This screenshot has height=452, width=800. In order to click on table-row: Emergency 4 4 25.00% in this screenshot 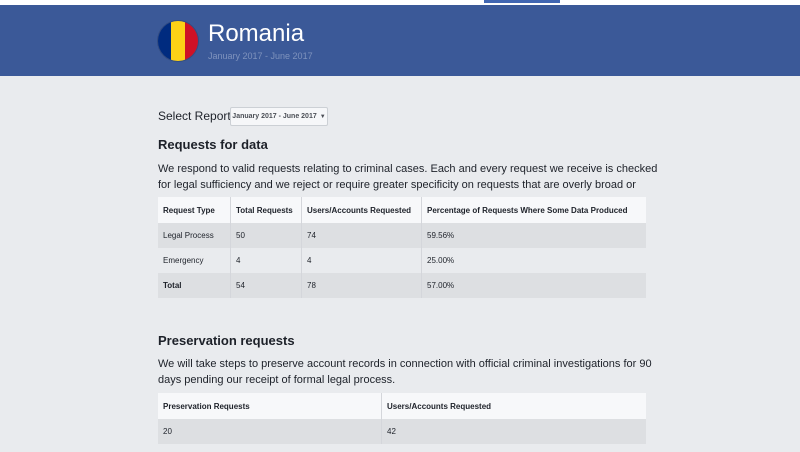, I will do `click(402, 260)`.